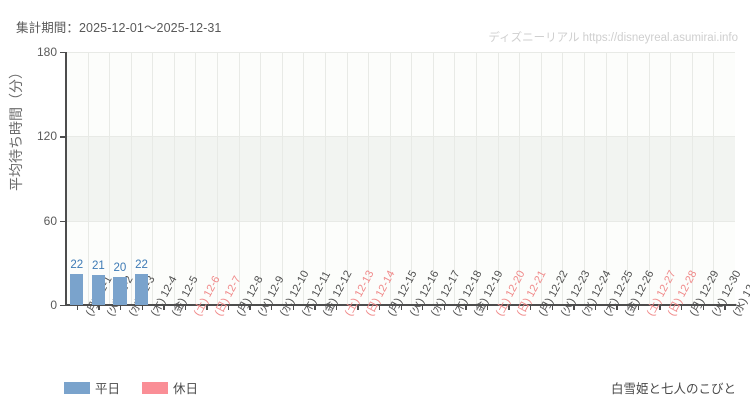 The height and width of the screenshot is (410, 750). What do you see at coordinates (108, 389) in the screenshot?
I see `legend-label: 平日` at bounding box center [108, 389].